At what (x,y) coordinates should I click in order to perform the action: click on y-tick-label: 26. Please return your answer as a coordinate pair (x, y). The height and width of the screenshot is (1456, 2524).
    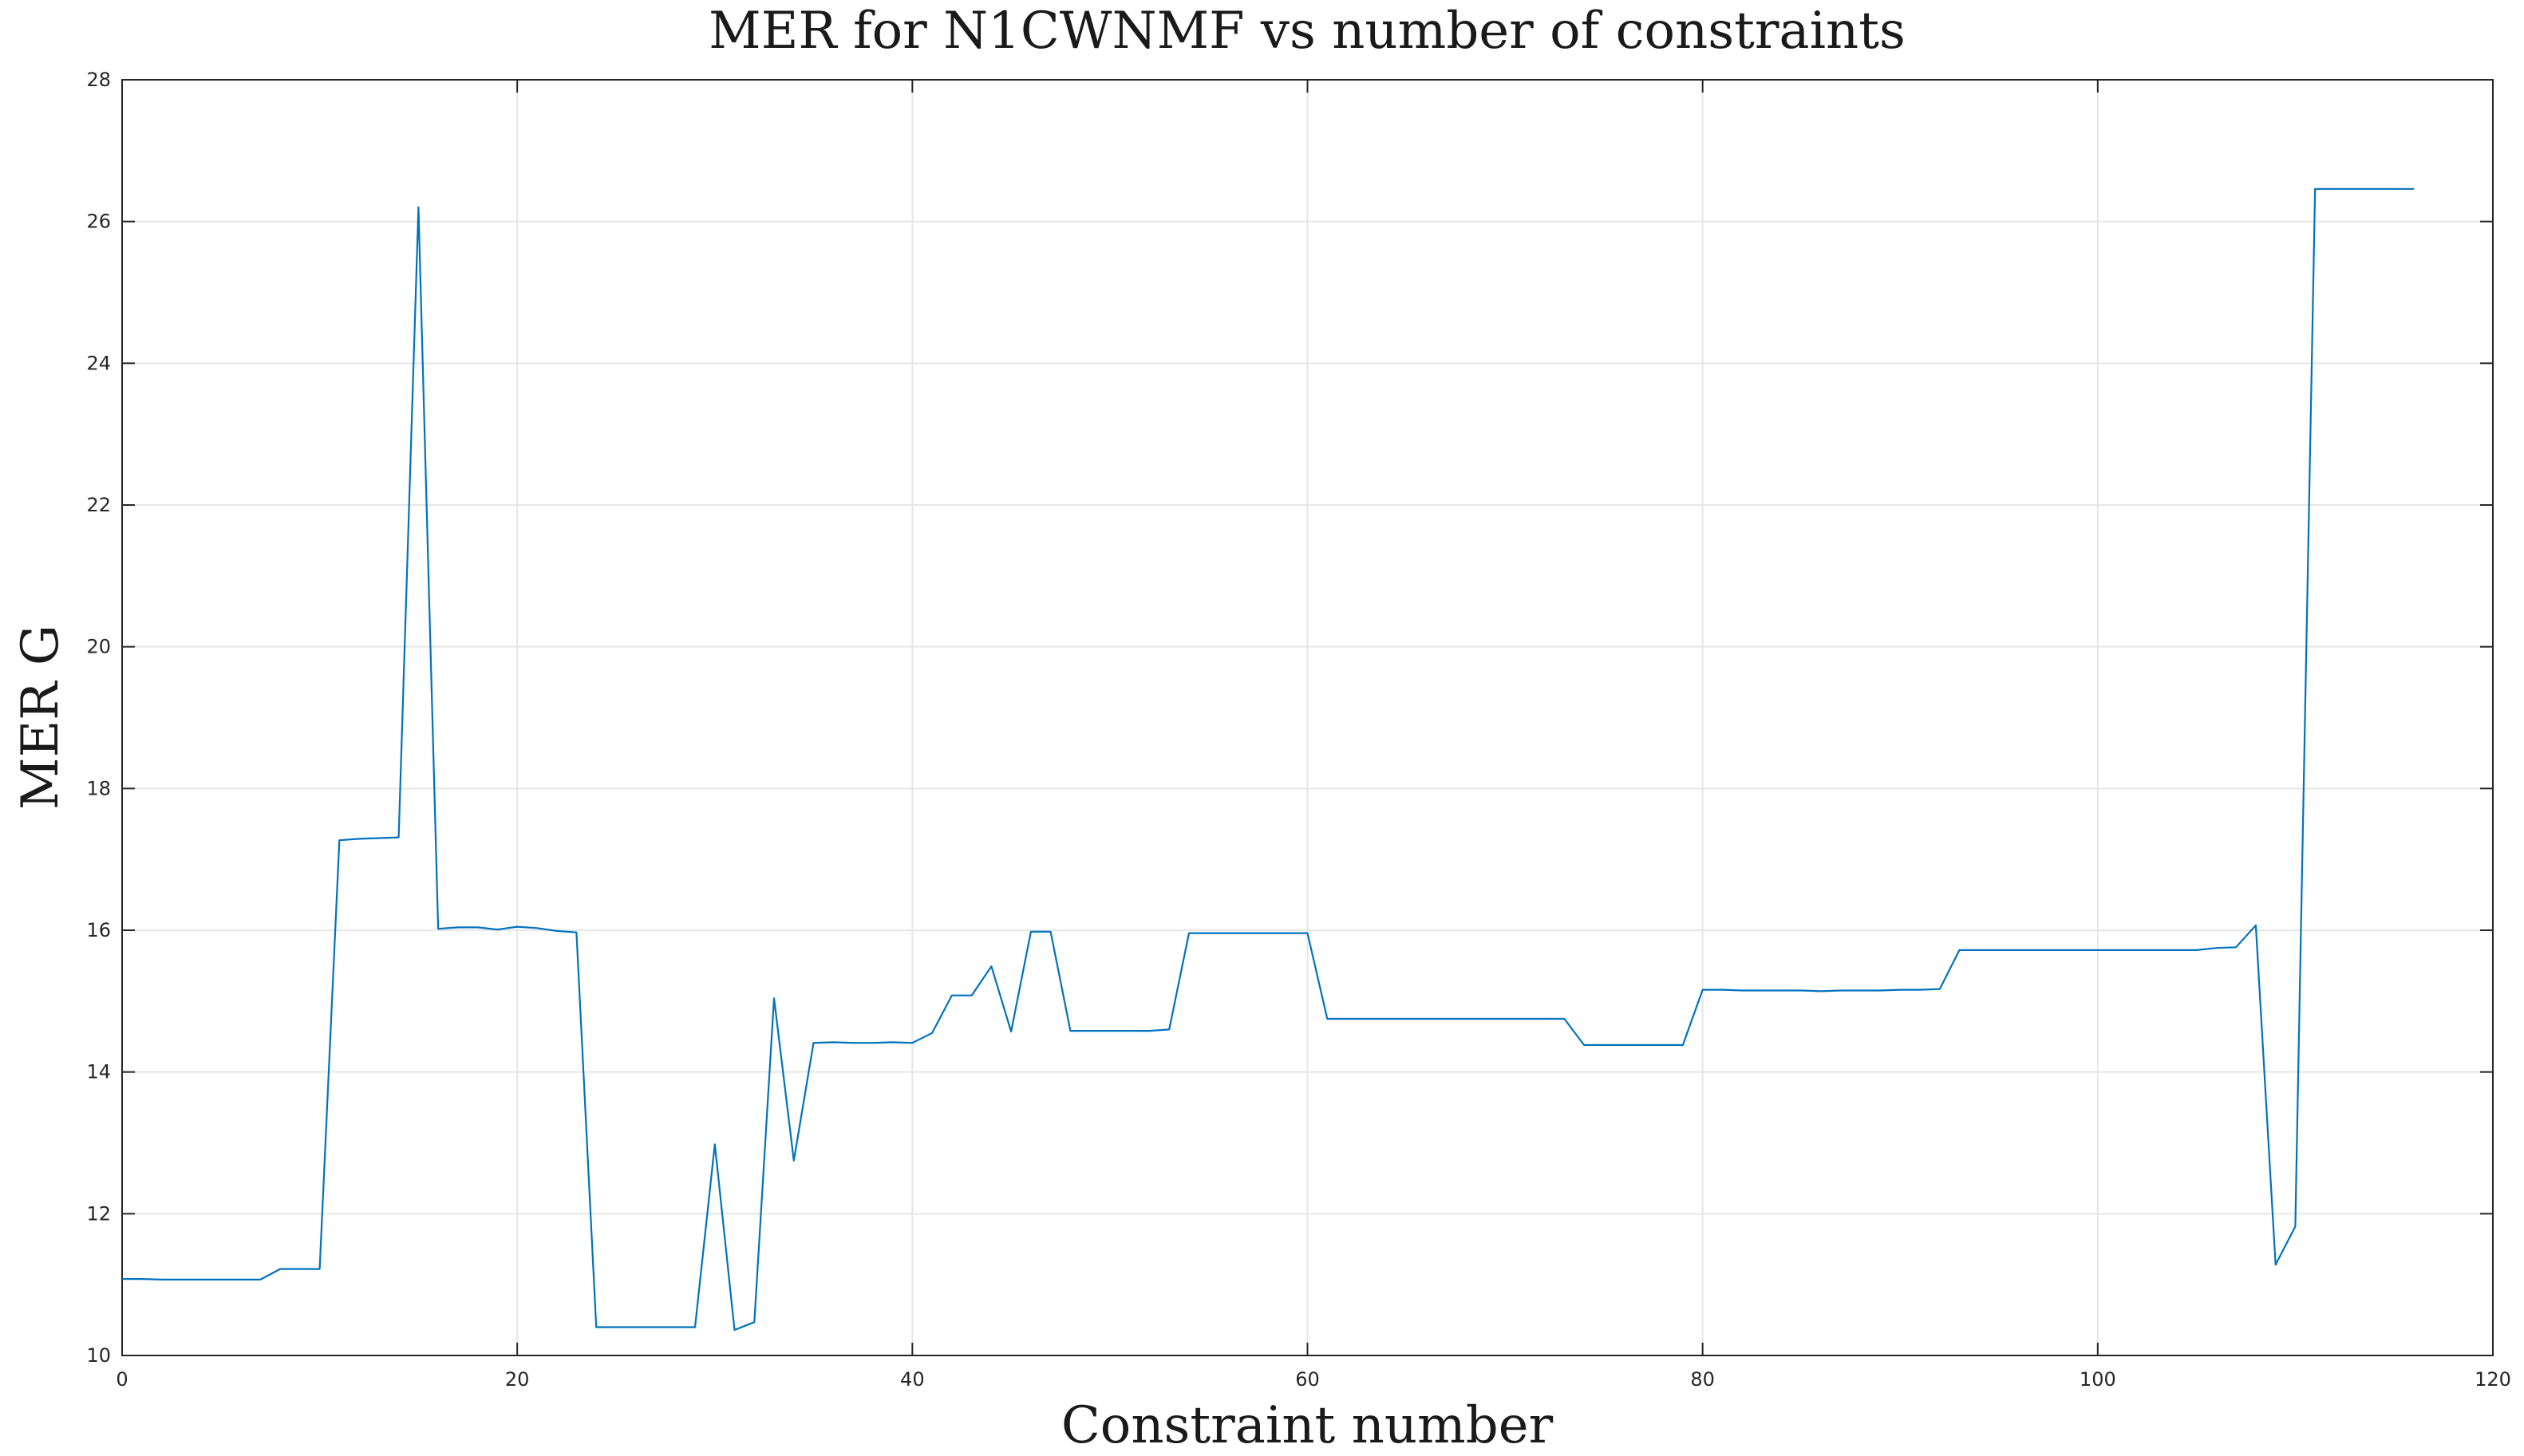
    Looking at the image, I should click on (98, 222).